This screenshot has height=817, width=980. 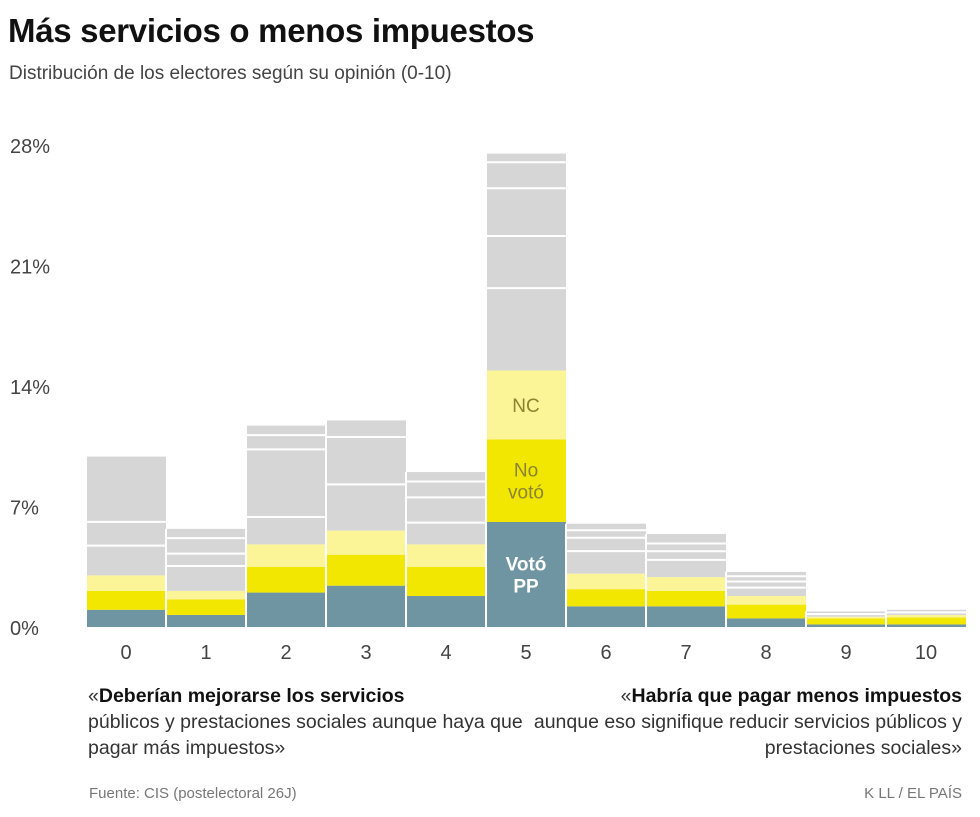 What do you see at coordinates (30, 268) in the screenshot?
I see `y-tick-label: 21%` at bounding box center [30, 268].